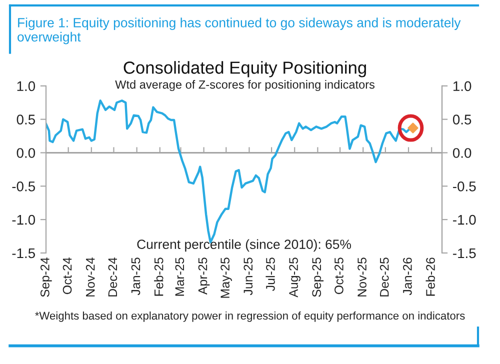 This screenshot has width=500, height=364. Describe the element at coordinates (464, 219) in the screenshot. I see `y2-tick-label: -1.0` at that location.